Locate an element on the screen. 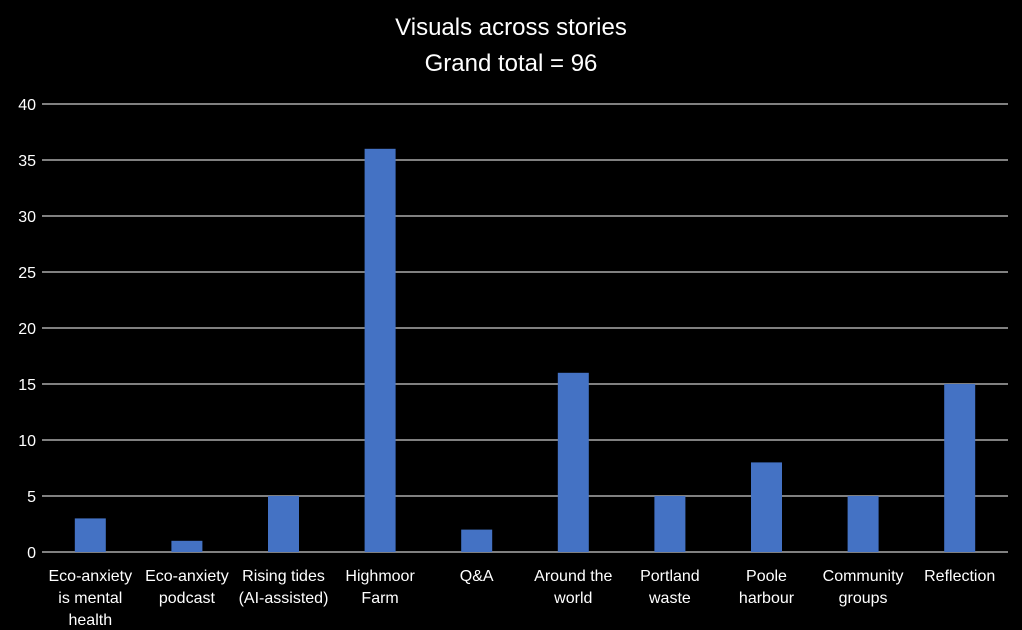  y-tick-label: 25 is located at coordinates (27, 273).